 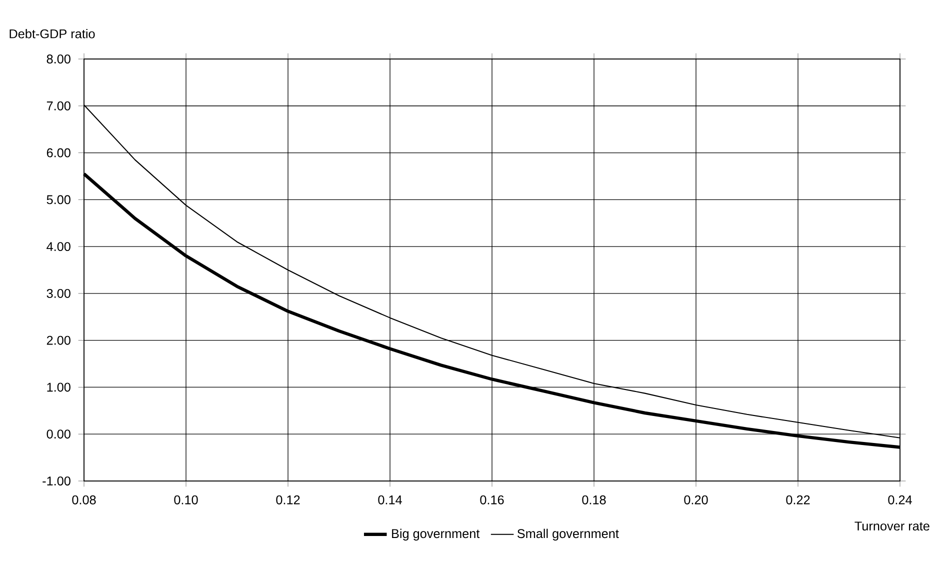 What do you see at coordinates (58, 247) in the screenshot?
I see `y-tick-label: 4.00` at bounding box center [58, 247].